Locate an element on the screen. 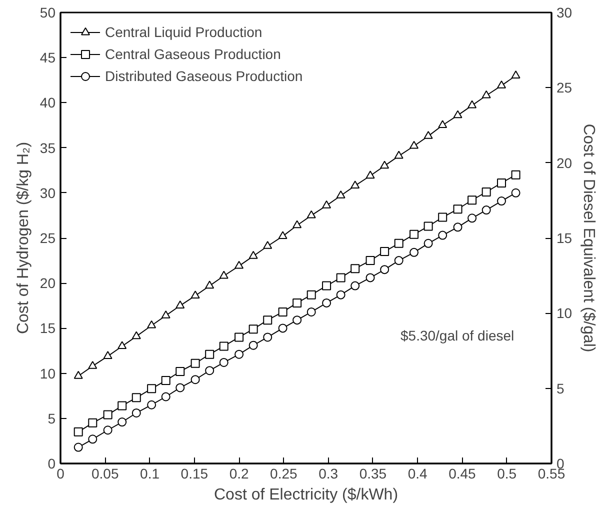 The height and width of the screenshot is (513, 611). y-tick-label: 0 is located at coordinates (52, 464).